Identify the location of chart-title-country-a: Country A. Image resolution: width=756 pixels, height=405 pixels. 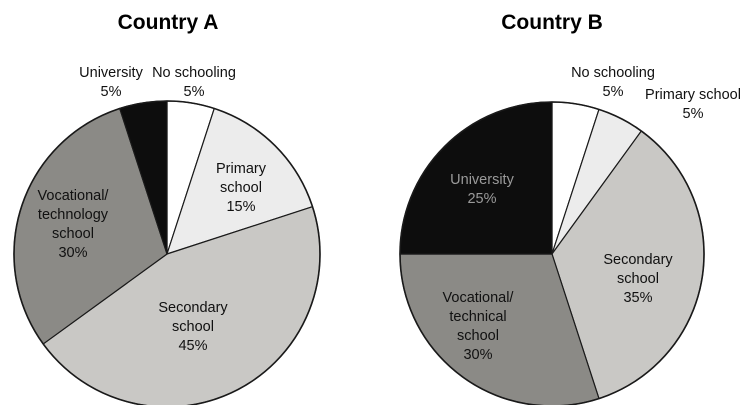
(168, 22).